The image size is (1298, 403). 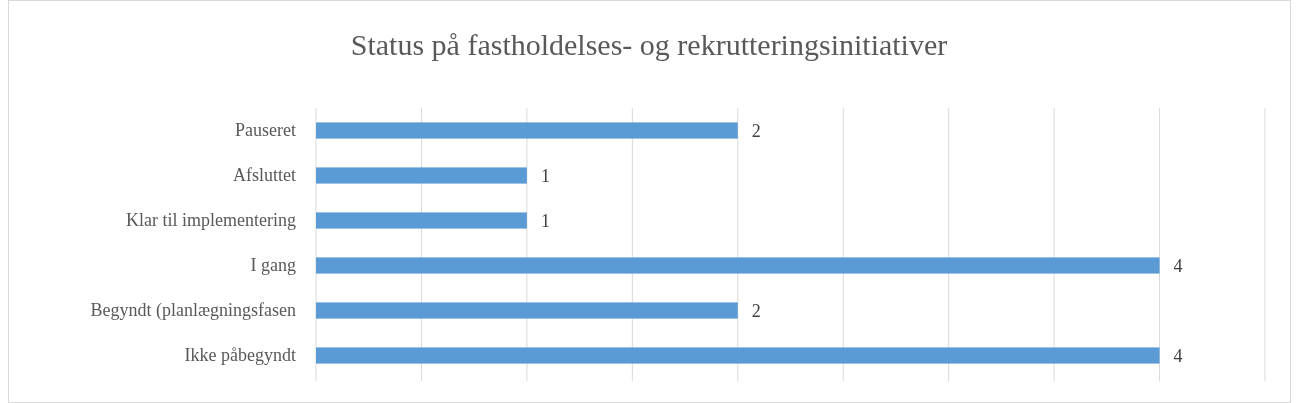 I want to click on y-tick-label: Afsluttet, so click(x=264, y=175).